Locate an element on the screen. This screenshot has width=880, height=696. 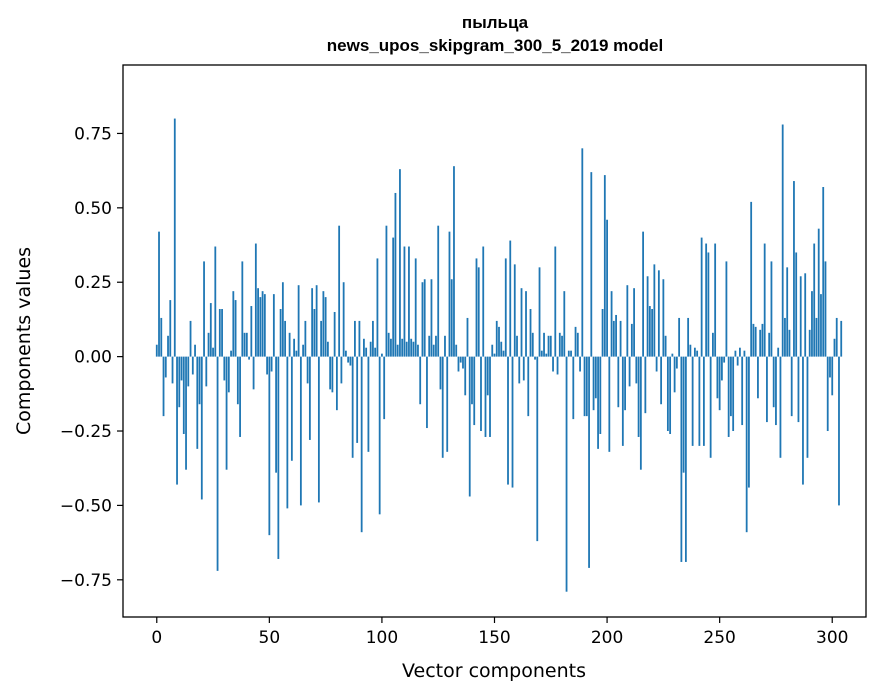
x-axis: 0 50 100 150 200 250 300 is located at coordinates (499, 632).